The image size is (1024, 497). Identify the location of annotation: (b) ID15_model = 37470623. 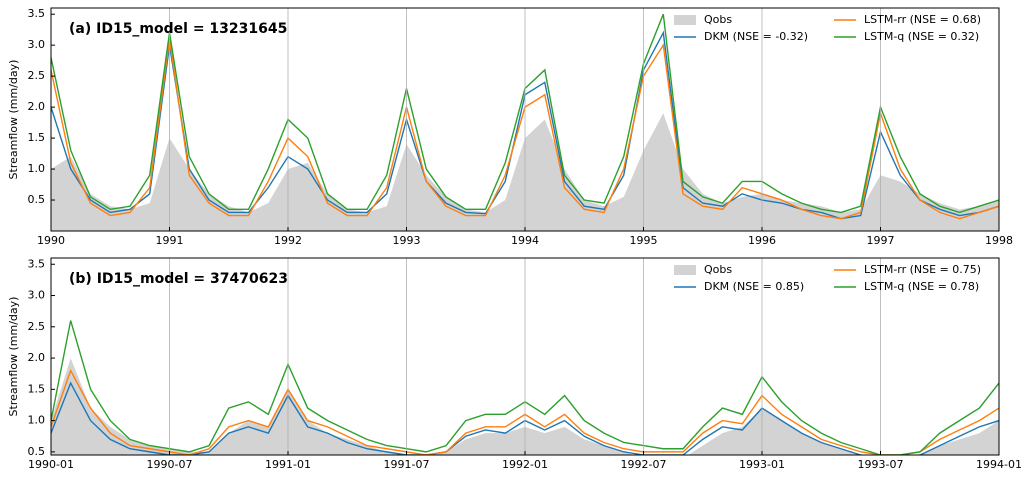
(178, 279).